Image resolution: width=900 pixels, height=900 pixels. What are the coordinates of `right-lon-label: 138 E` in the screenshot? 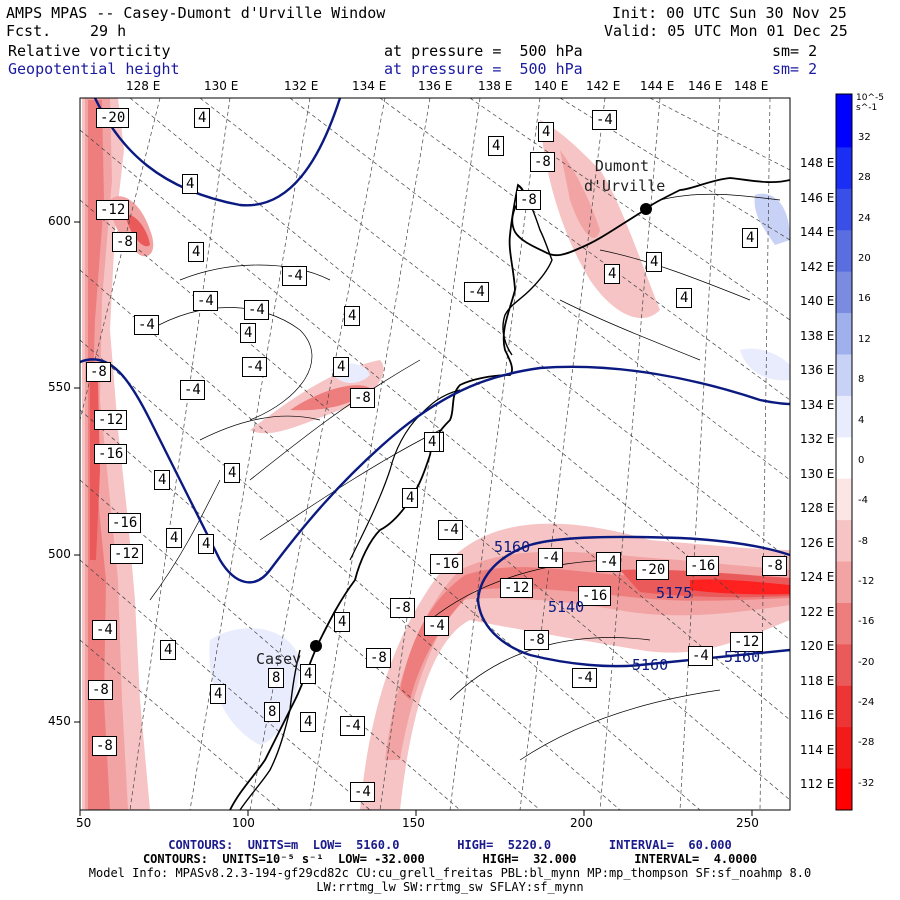 It's located at (817, 335).